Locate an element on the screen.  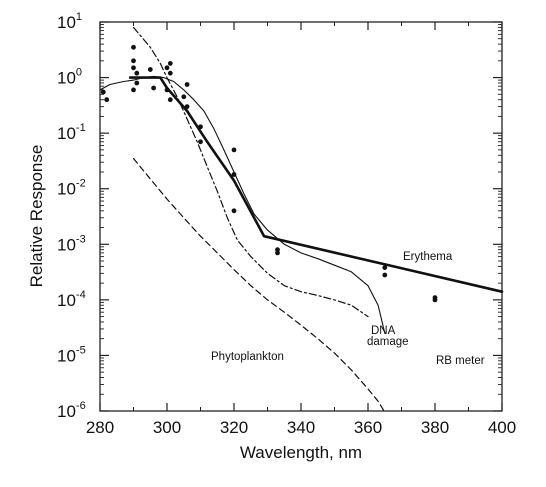
dna-damage-label-line2: damage is located at coordinates (388, 342).